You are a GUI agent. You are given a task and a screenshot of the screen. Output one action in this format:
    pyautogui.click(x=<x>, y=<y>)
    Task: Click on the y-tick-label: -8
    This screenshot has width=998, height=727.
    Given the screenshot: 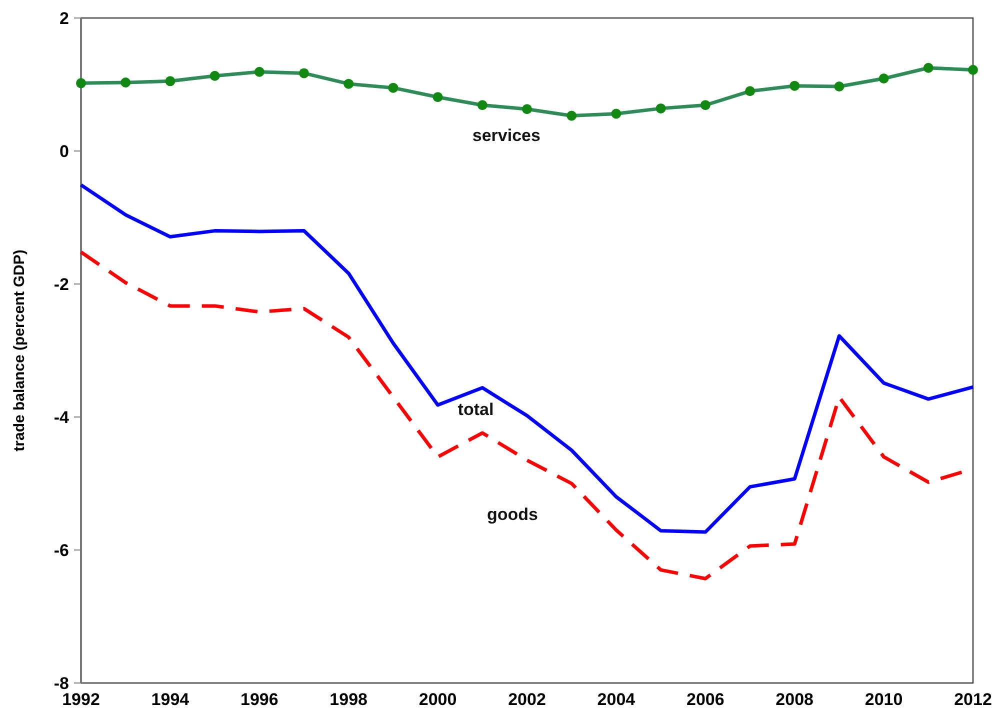 What is the action you would take?
    pyautogui.click(x=61, y=683)
    